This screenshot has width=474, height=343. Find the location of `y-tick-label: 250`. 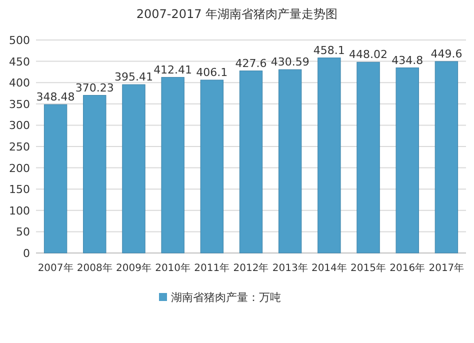

y-tick-label: 250 is located at coordinates (19, 147).